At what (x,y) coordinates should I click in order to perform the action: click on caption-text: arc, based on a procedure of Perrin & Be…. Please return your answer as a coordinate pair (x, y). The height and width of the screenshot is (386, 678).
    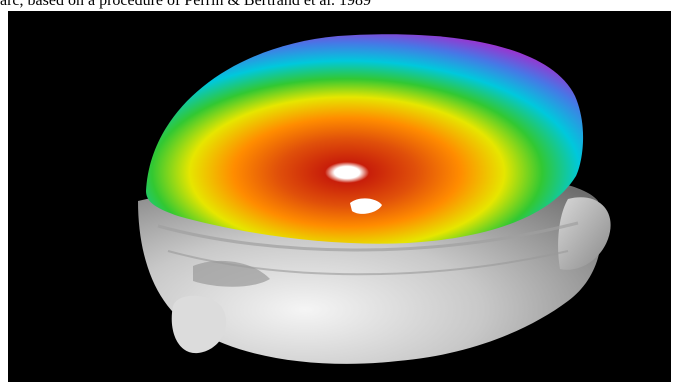
    Looking at the image, I should click on (185, 4).